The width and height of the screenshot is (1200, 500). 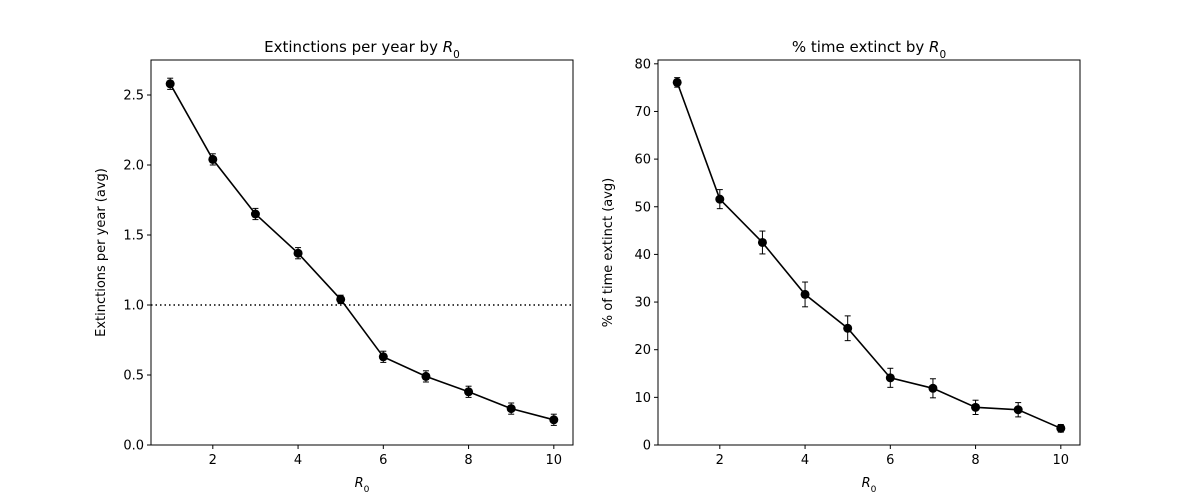 What do you see at coordinates (133, 306) in the screenshot?
I see `y-tick-label: 1.0` at bounding box center [133, 306].